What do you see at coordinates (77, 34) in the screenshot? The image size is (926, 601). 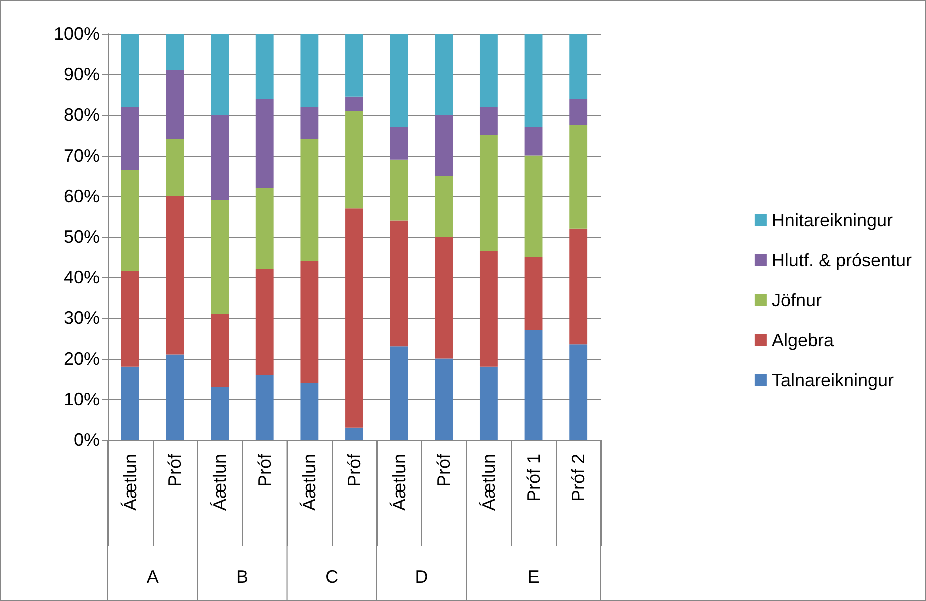 I see `y-tick-label: 100%` at bounding box center [77, 34].